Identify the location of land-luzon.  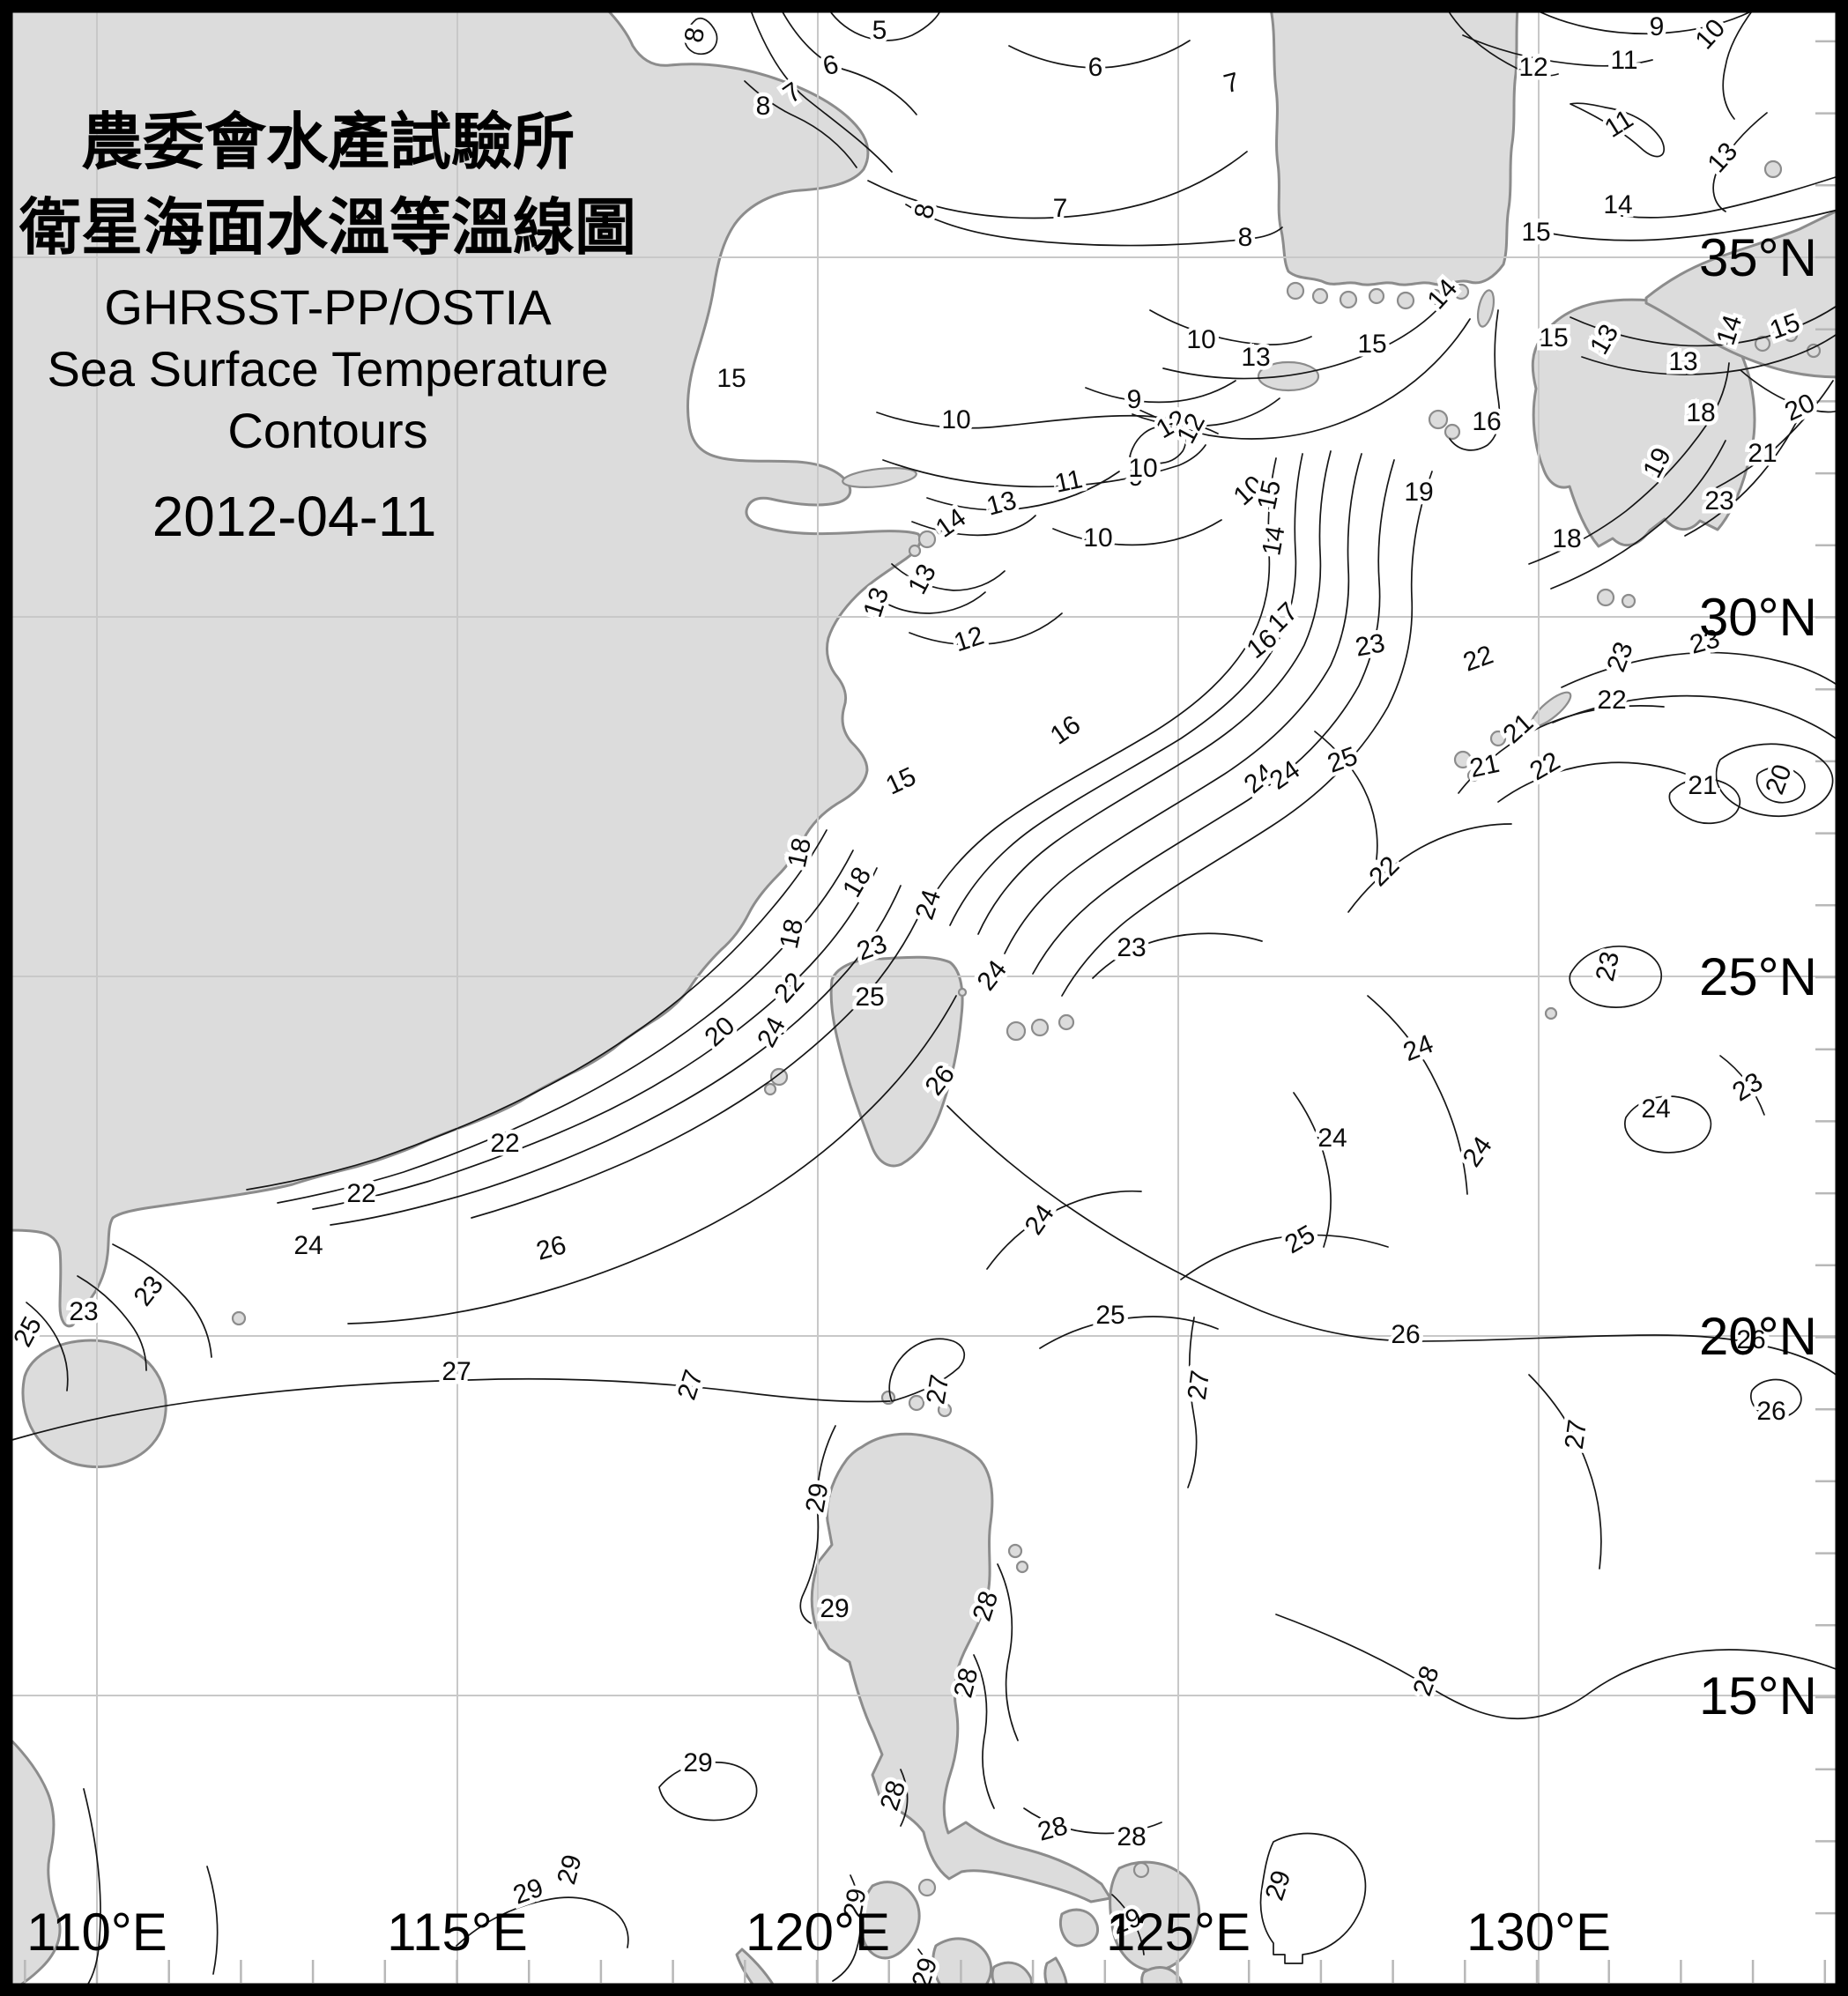
(961, 1667).